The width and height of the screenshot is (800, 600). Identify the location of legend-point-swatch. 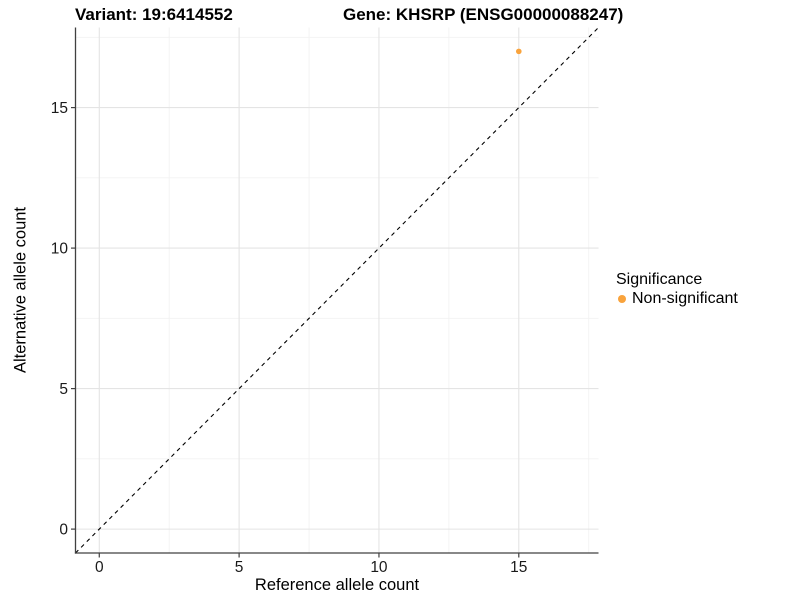
(622, 298).